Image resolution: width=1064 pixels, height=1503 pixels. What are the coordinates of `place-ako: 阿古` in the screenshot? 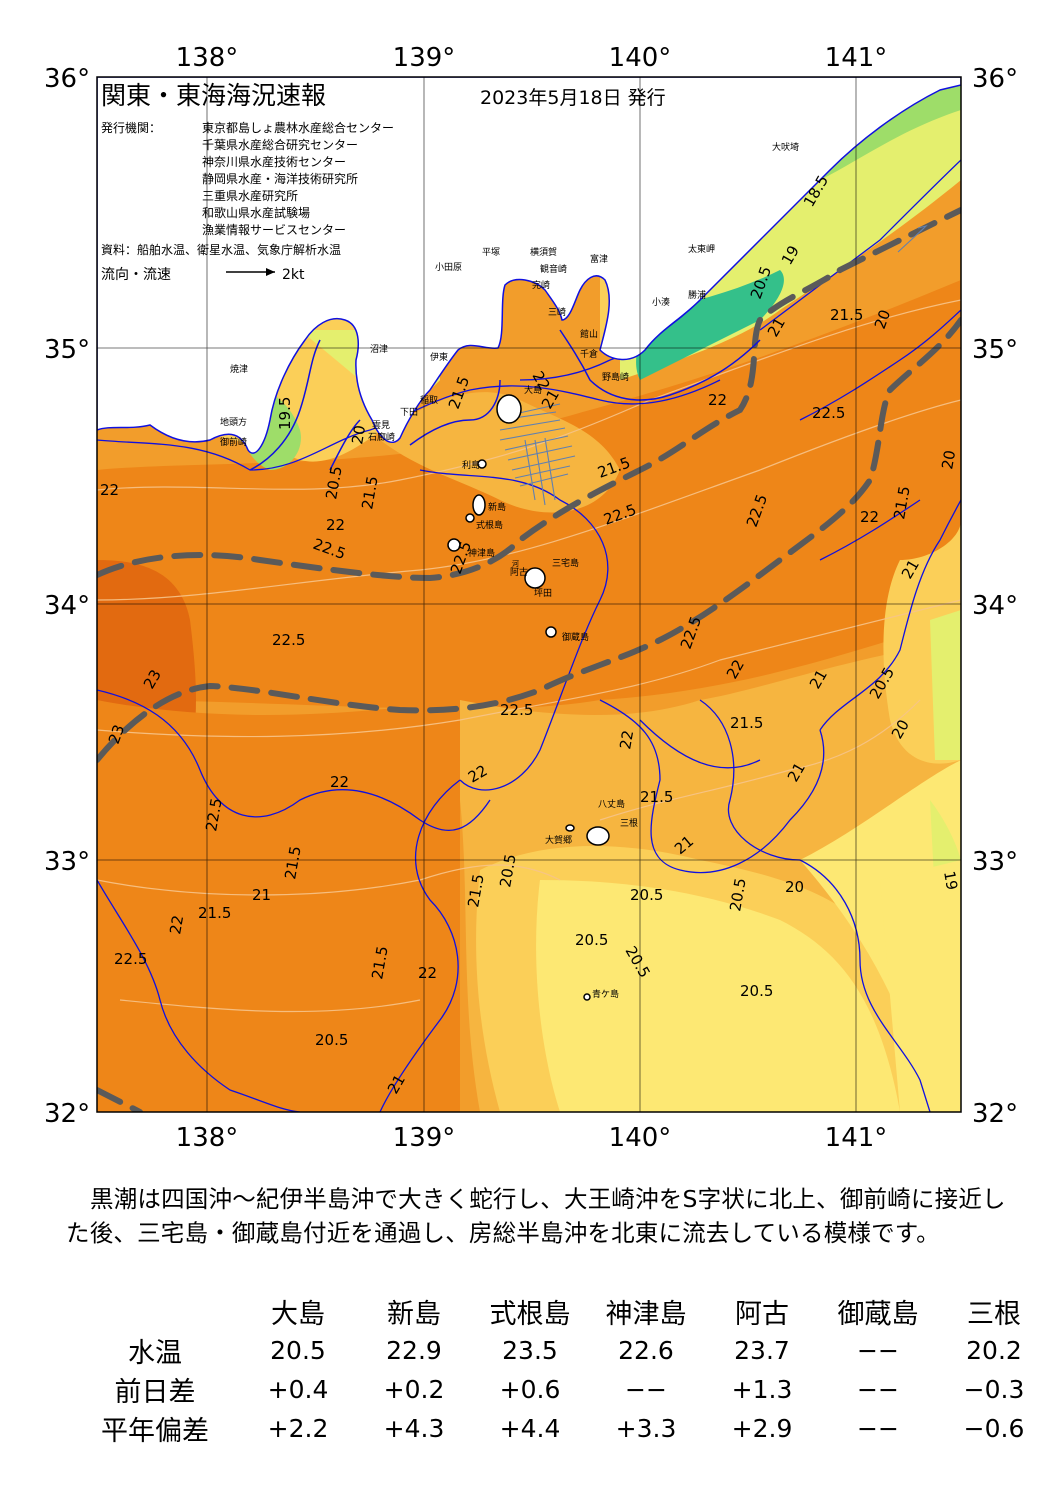 It's located at (519, 572).